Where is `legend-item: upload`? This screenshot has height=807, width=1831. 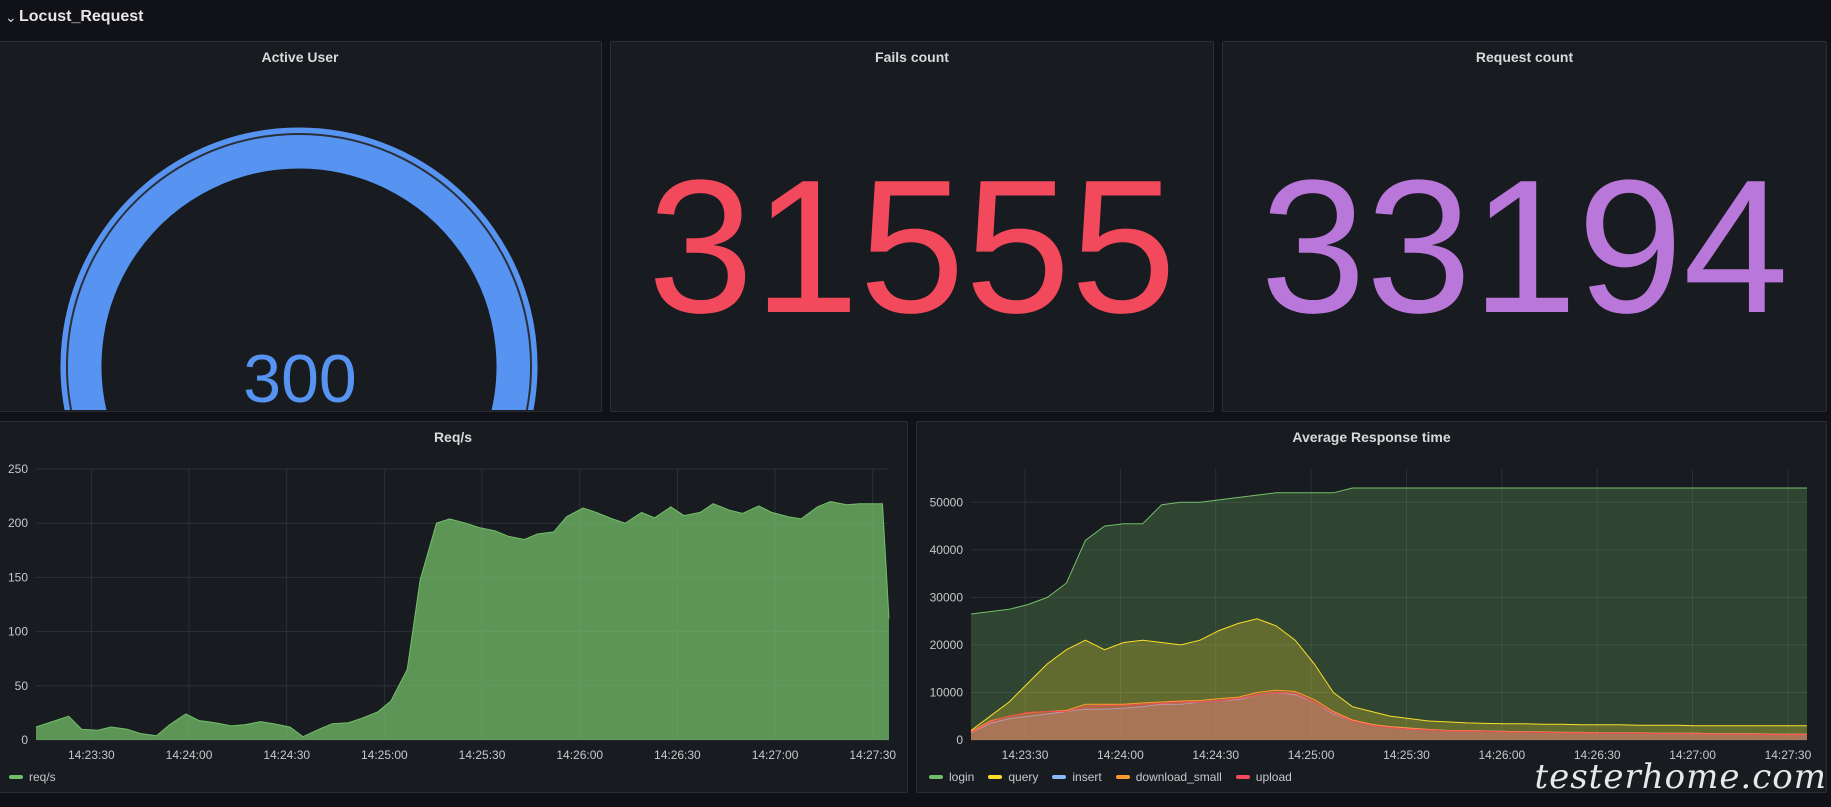
legend-item: upload is located at coordinates (1263, 777).